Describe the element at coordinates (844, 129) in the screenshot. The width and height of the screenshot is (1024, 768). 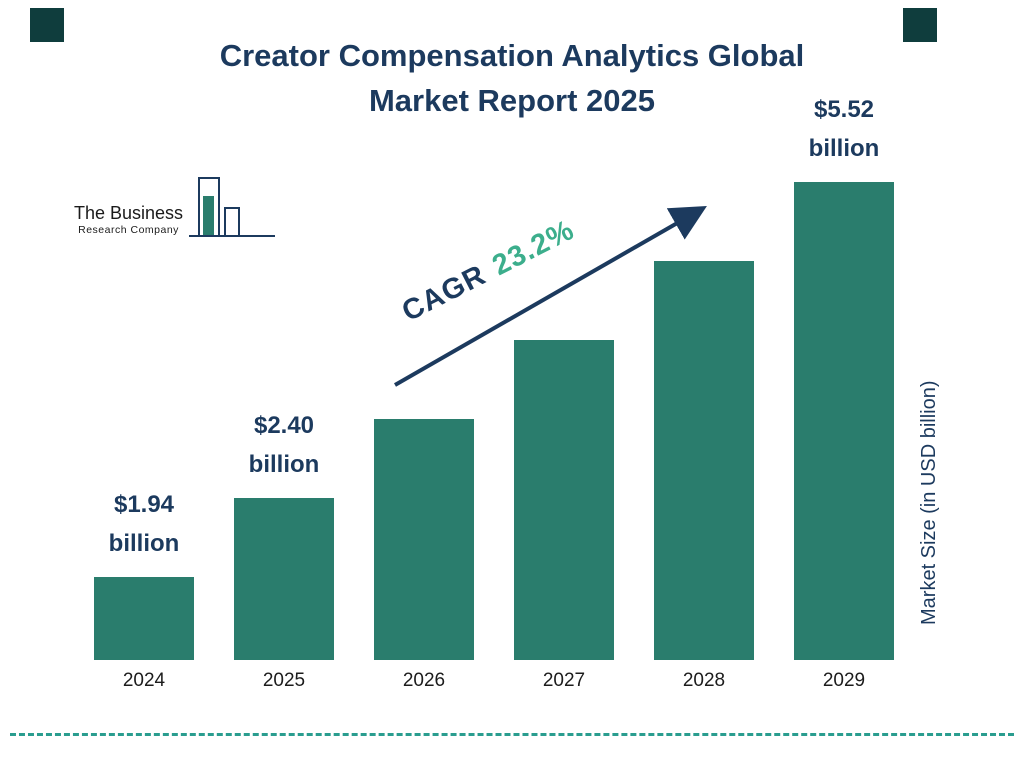
I see `bar-value-label-2029: $5.52 billion` at that location.